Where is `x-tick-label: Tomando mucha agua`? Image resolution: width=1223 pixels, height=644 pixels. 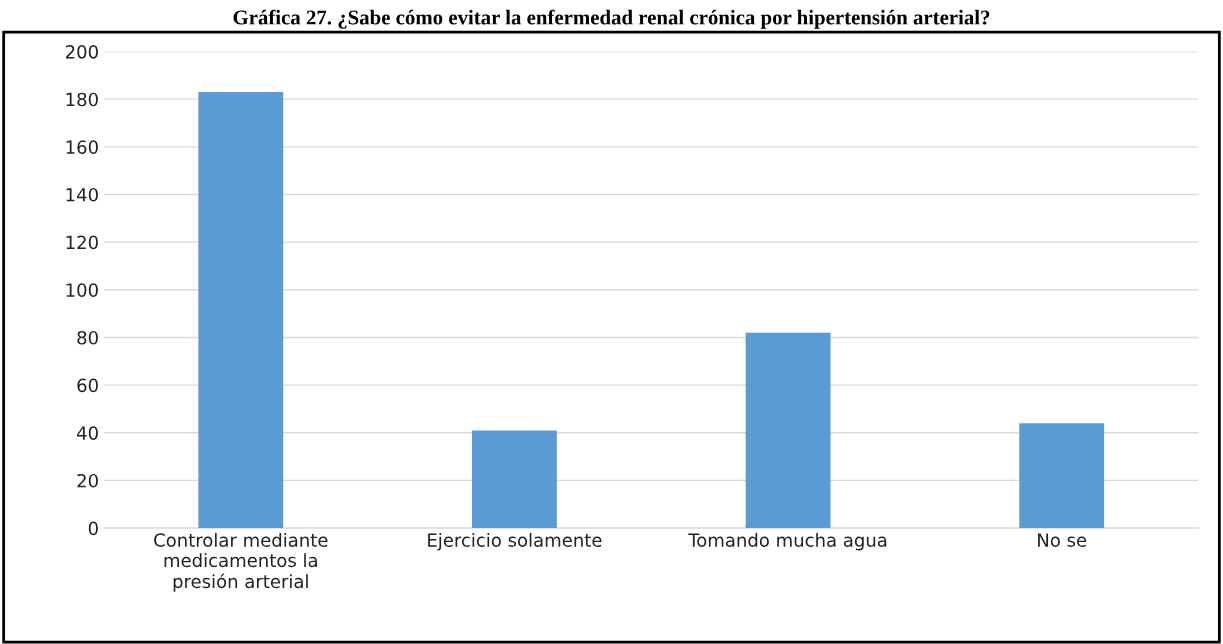
x-tick-label: Tomando mucha agua is located at coordinates (787, 541).